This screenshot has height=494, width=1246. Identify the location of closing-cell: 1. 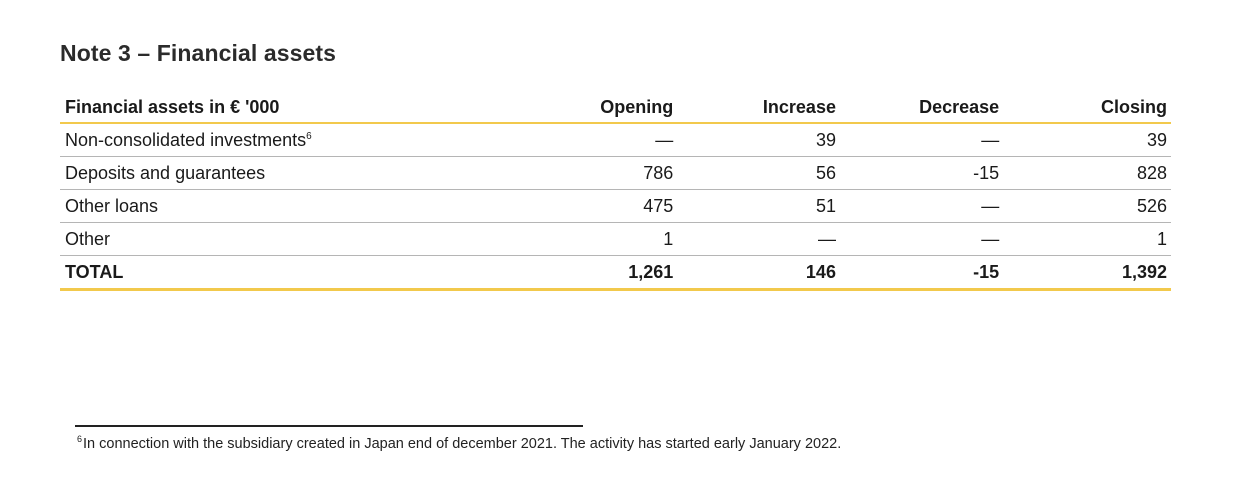
(1087, 239).